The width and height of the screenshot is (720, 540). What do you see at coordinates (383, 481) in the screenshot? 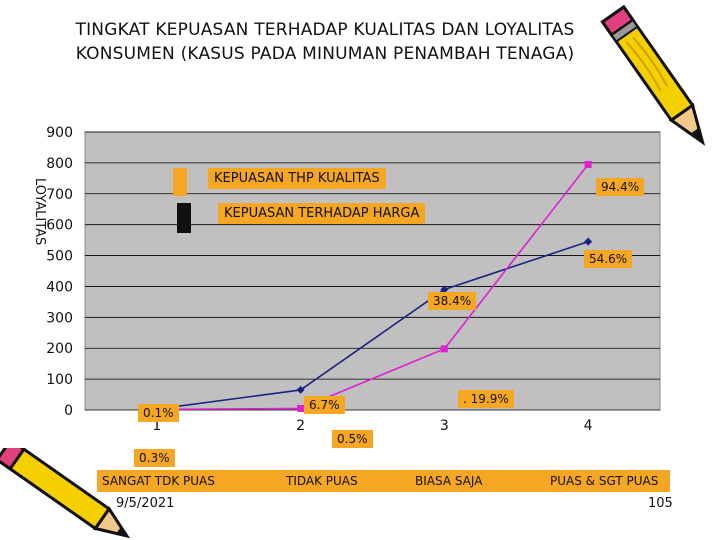
I see `category-bar` at bounding box center [383, 481].